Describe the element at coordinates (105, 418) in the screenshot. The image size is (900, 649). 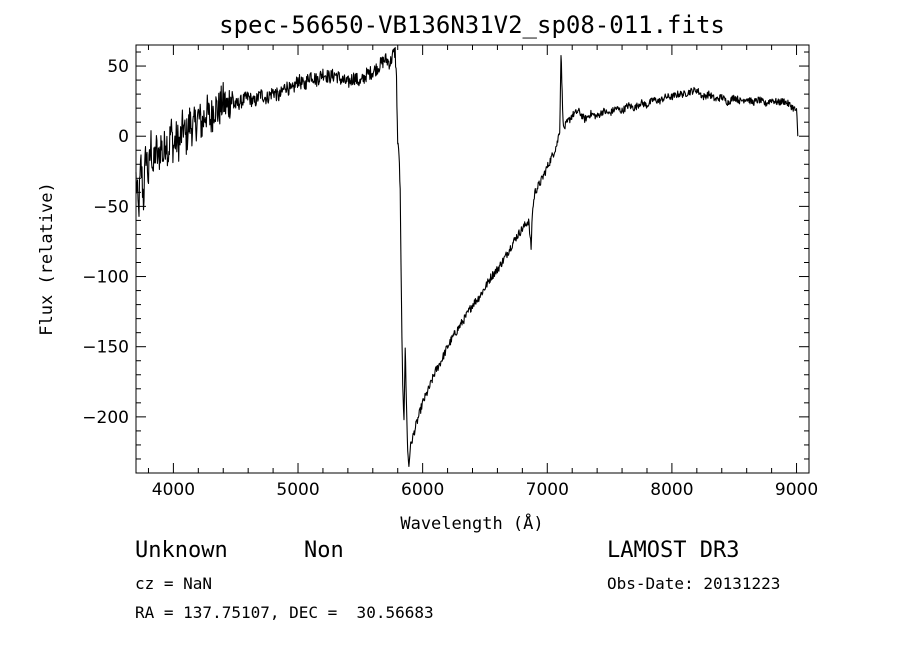
I see `y-tick-label: −200` at that location.